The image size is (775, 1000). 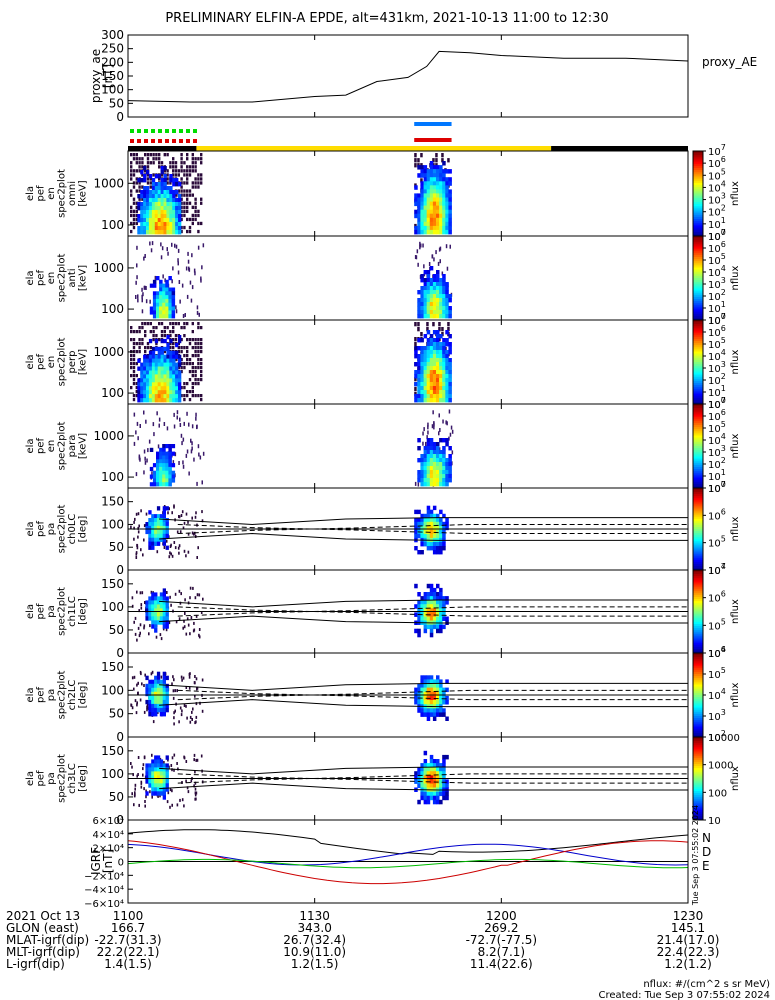 What do you see at coordinates (717, 514) in the screenshot?
I see `colorbar-tick-label: 106` at bounding box center [717, 514].